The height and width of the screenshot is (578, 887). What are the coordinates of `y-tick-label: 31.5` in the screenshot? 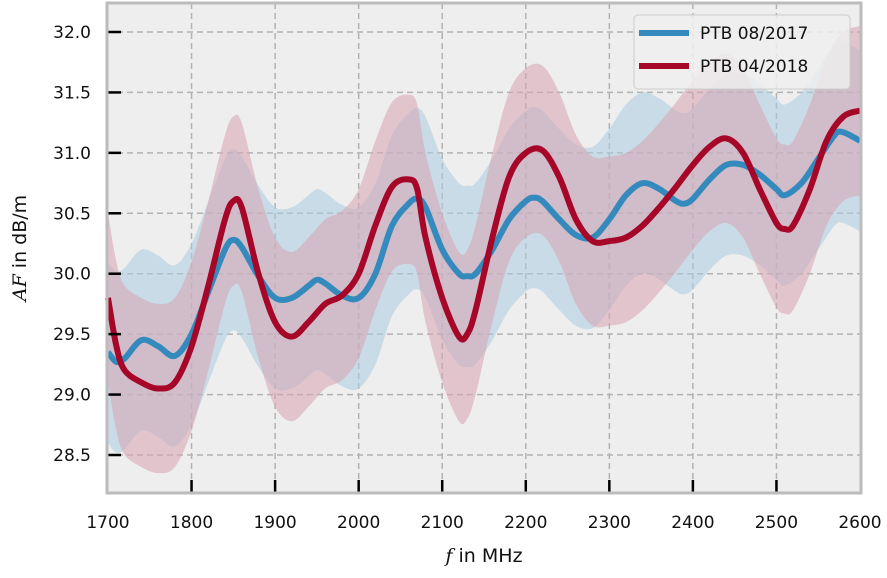 It's located at (72, 93).